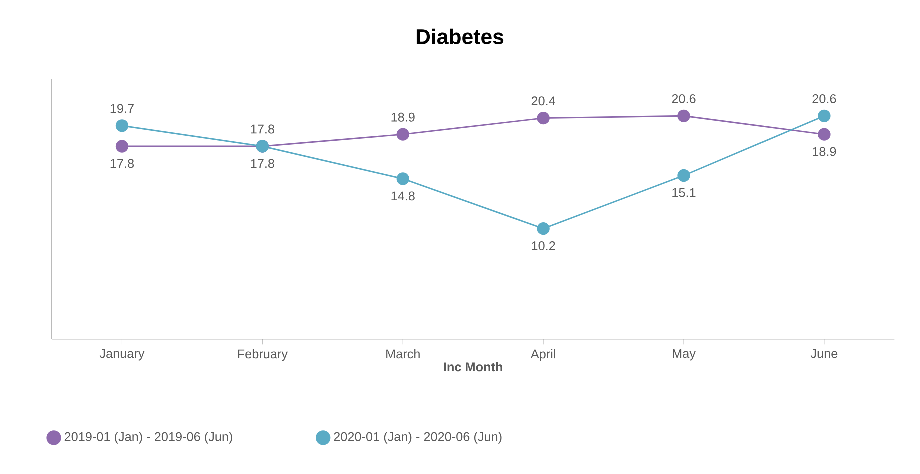 Image resolution: width=920 pixels, height=474 pixels. Describe the element at coordinates (684, 355) in the screenshot. I see `x-tick-label: May` at that location.